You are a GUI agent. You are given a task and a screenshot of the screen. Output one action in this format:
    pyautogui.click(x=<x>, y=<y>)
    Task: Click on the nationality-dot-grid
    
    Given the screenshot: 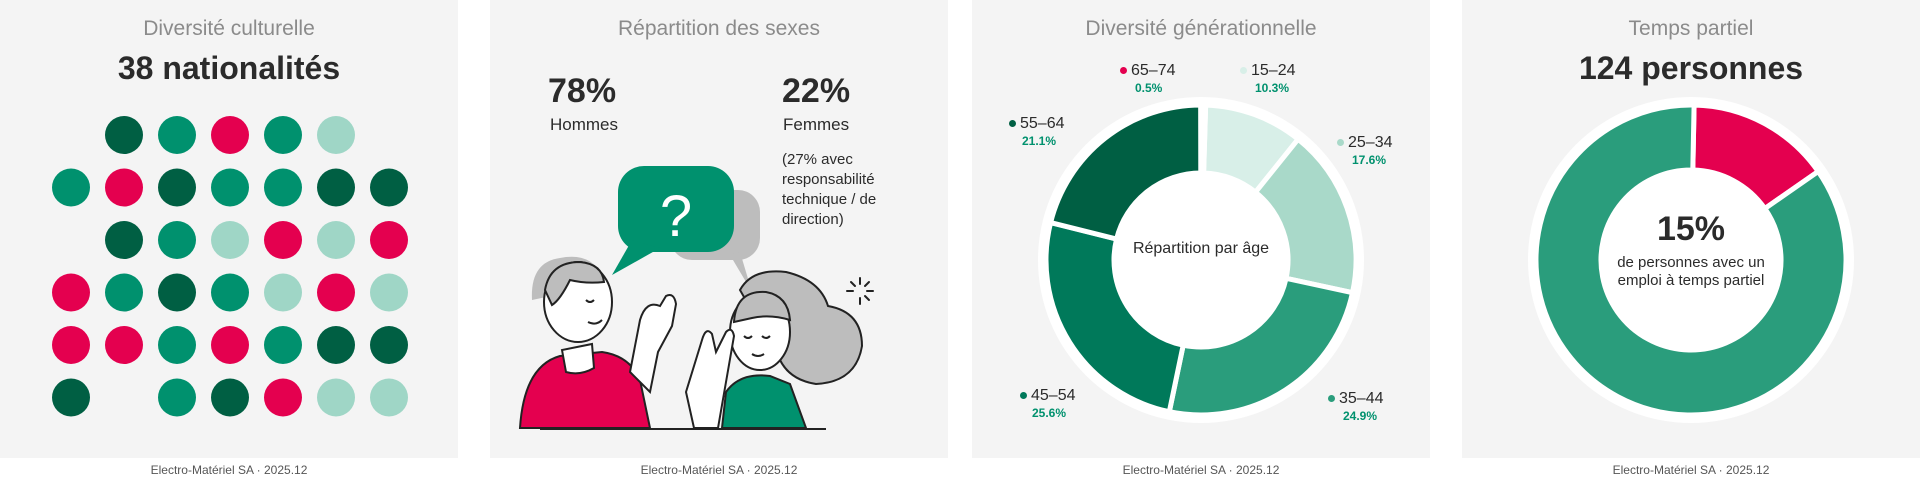 What is the action you would take?
    pyautogui.click(x=230, y=266)
    